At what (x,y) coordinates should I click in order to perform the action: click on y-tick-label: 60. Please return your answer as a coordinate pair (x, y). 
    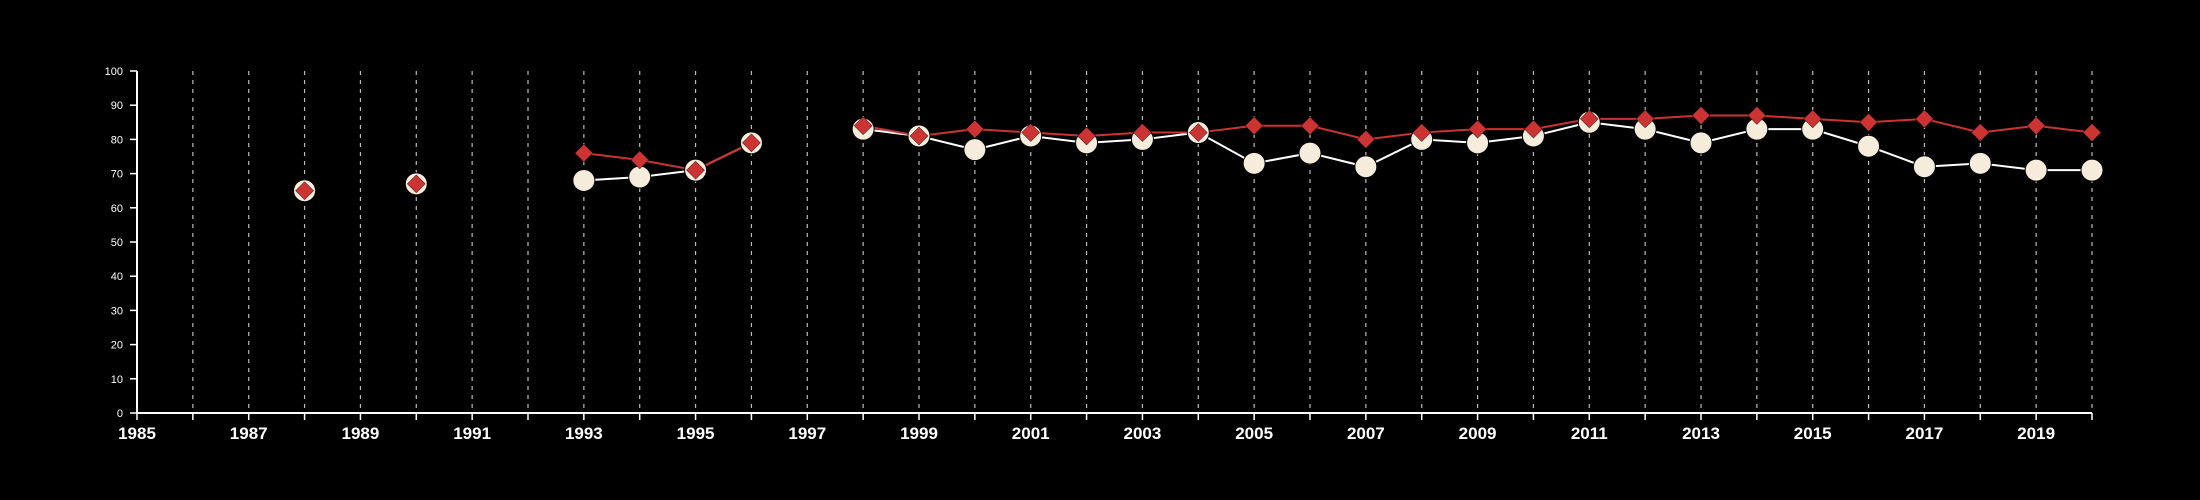
    Looking at the image, I should click on (117, 209).